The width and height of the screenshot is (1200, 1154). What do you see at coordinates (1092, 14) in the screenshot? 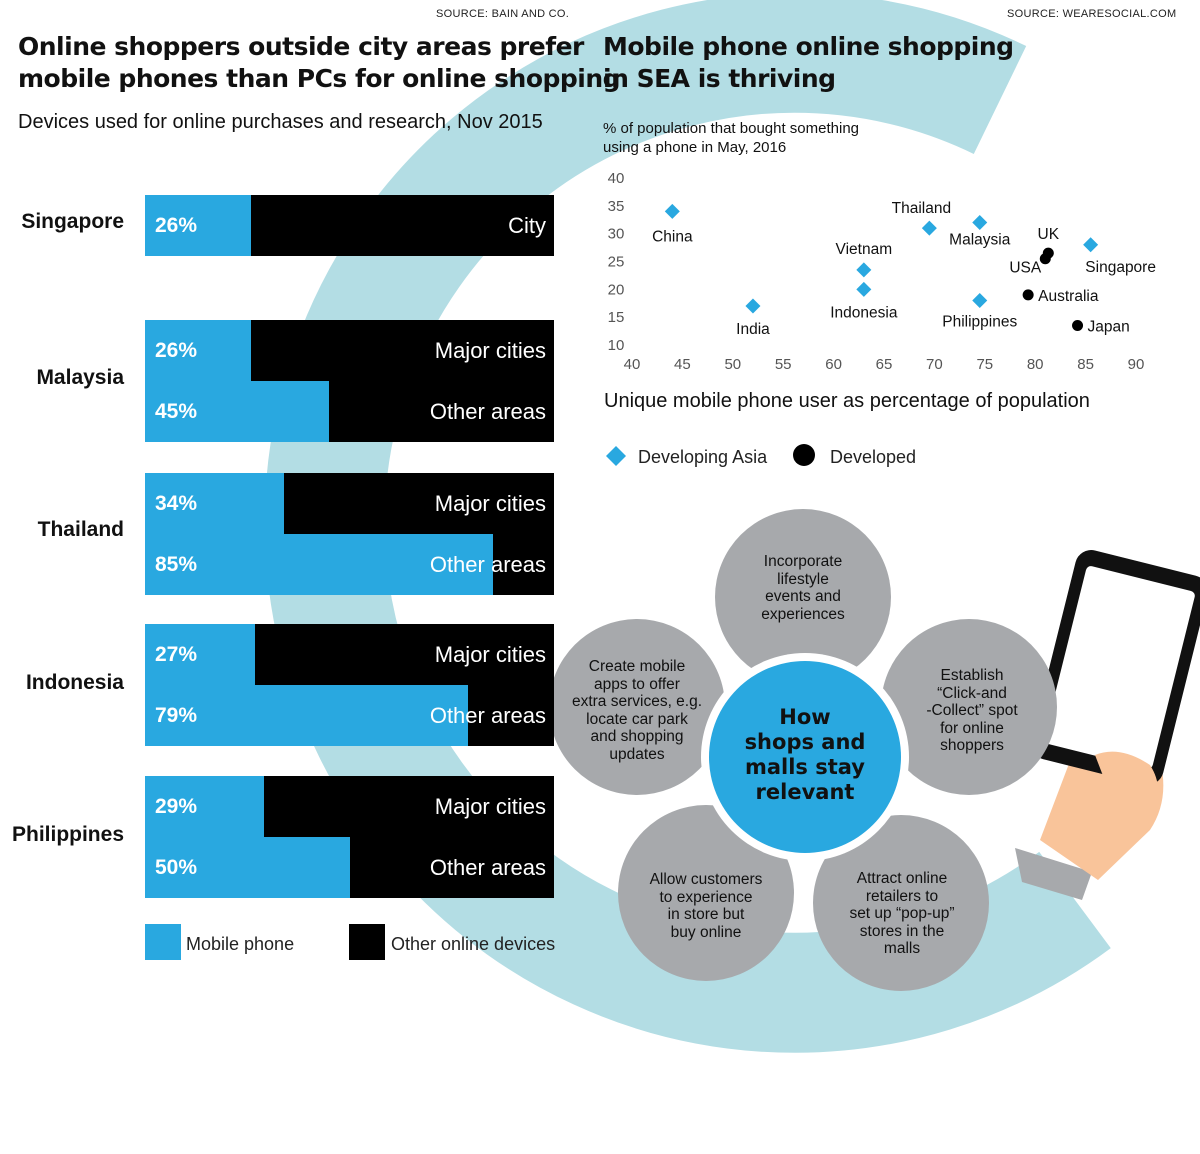
I see `right-source: SOURCE: WEARESOCIAL.COM` at bounding box center [1092, 14].